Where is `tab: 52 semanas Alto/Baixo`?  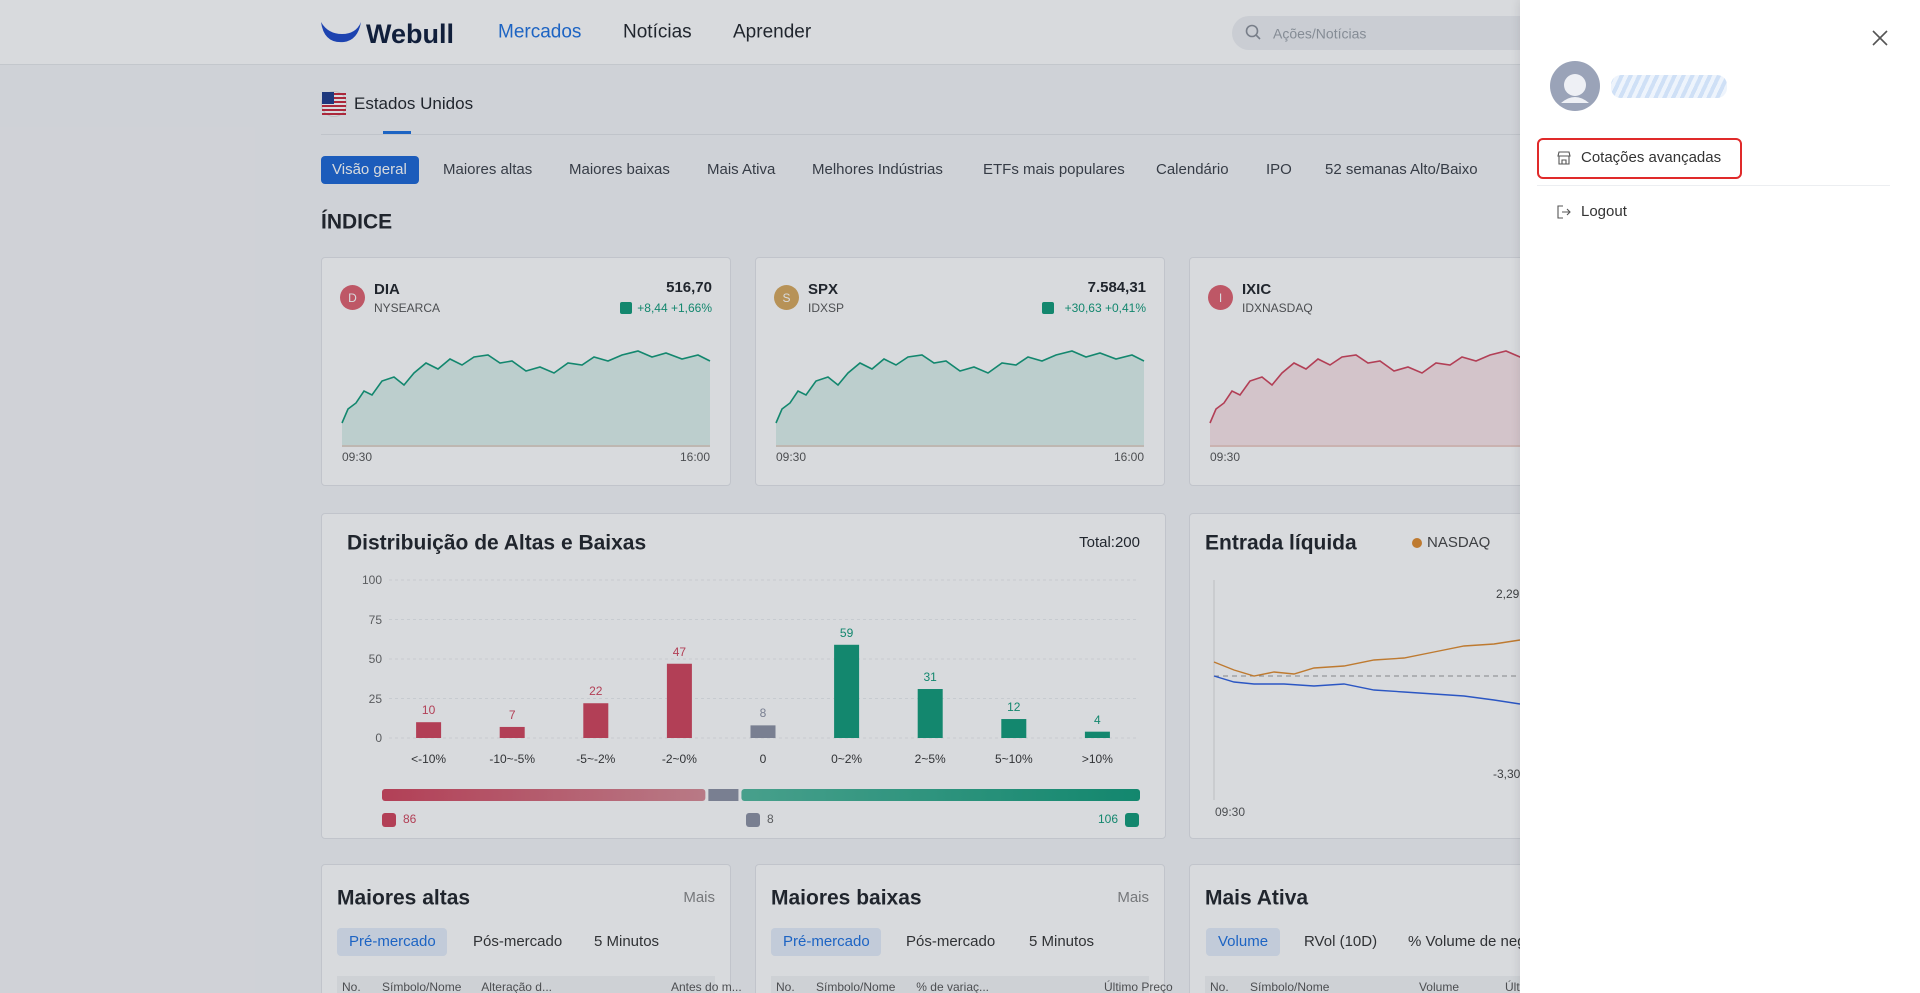
tab: 52 semanas Alto/Baixo is located at coordinates (1401, 169).